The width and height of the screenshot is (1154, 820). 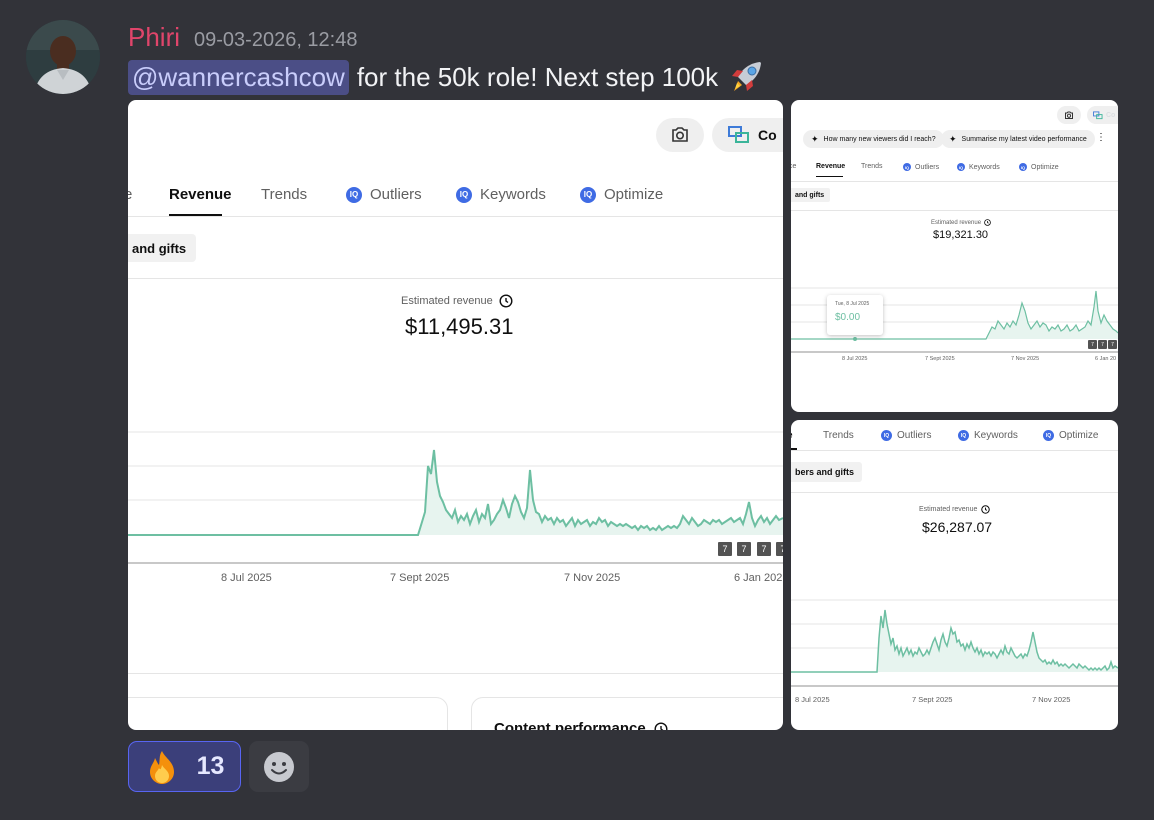 I want to click on sparkle-icon: ✦, so click(x=953, y=138).